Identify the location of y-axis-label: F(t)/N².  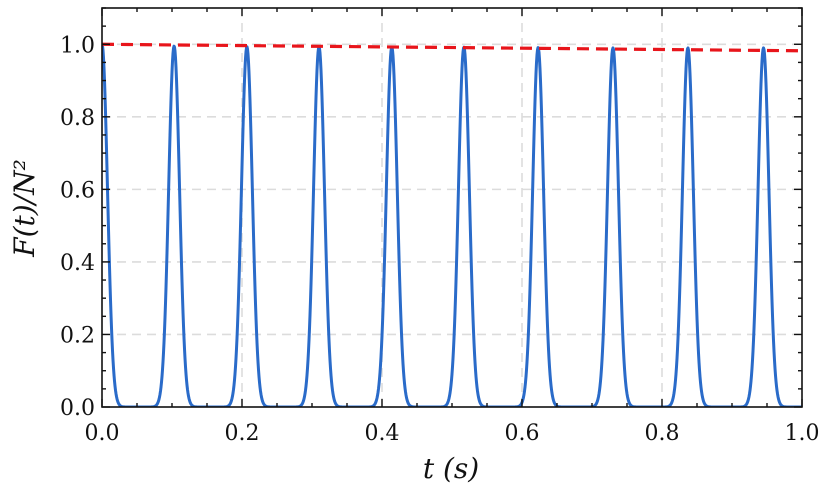
(24, 208).